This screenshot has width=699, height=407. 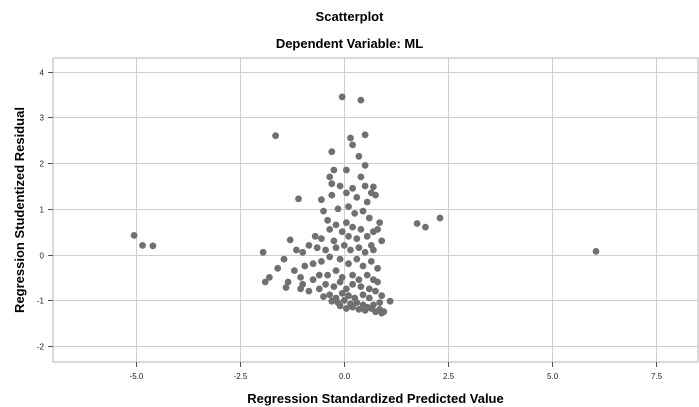 What do you see at coordinates (375, 398) in the screenshot?
I see `x-axis-label: Regression Standardized Predicted Value` at bounding box center [375, 398].